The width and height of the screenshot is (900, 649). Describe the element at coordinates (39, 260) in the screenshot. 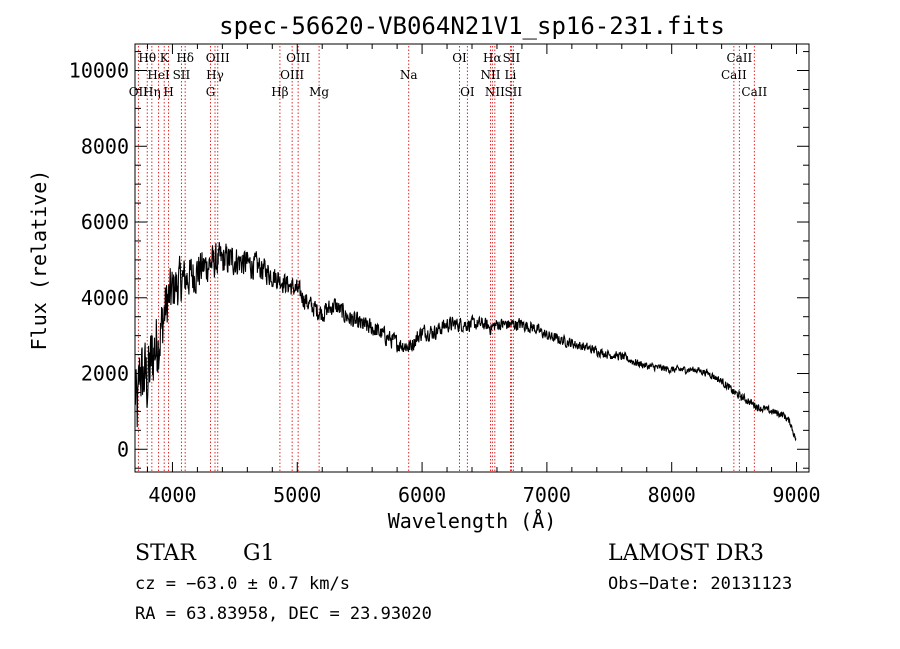

I see `y-axis-label: Flux (relative)` at that location.